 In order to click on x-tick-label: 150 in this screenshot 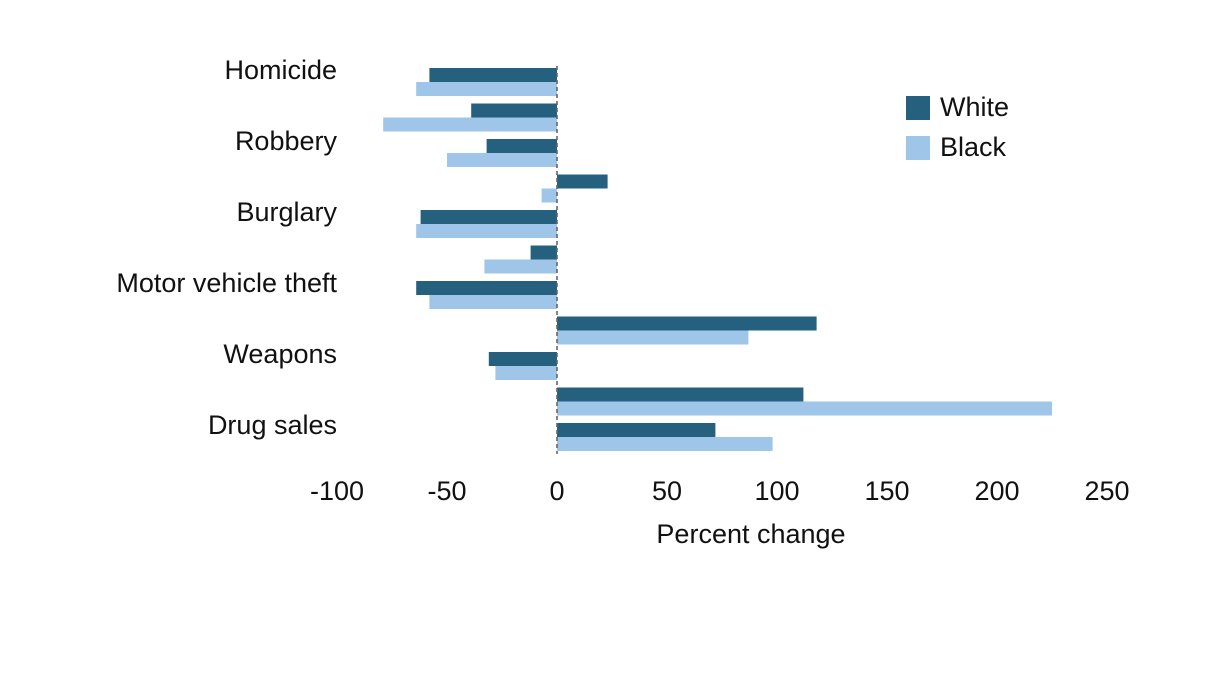, I will do `click(886, 491)`.